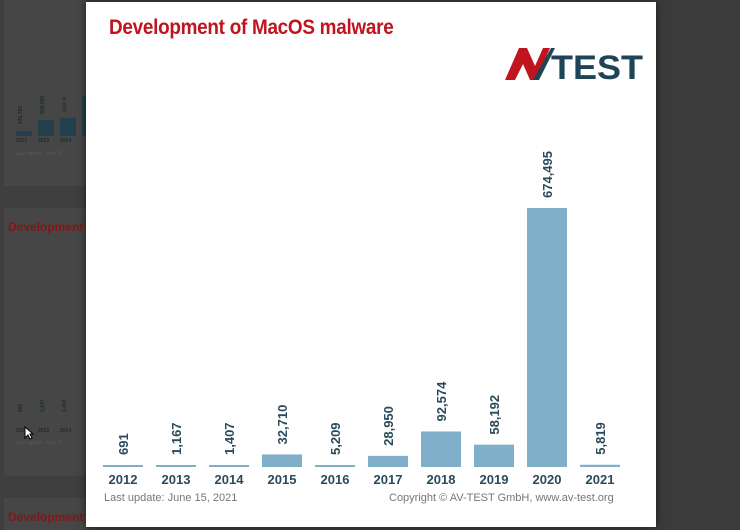 The image size is (740, 530). I want to click on year-label-2015: 2015, so click(282, 479).